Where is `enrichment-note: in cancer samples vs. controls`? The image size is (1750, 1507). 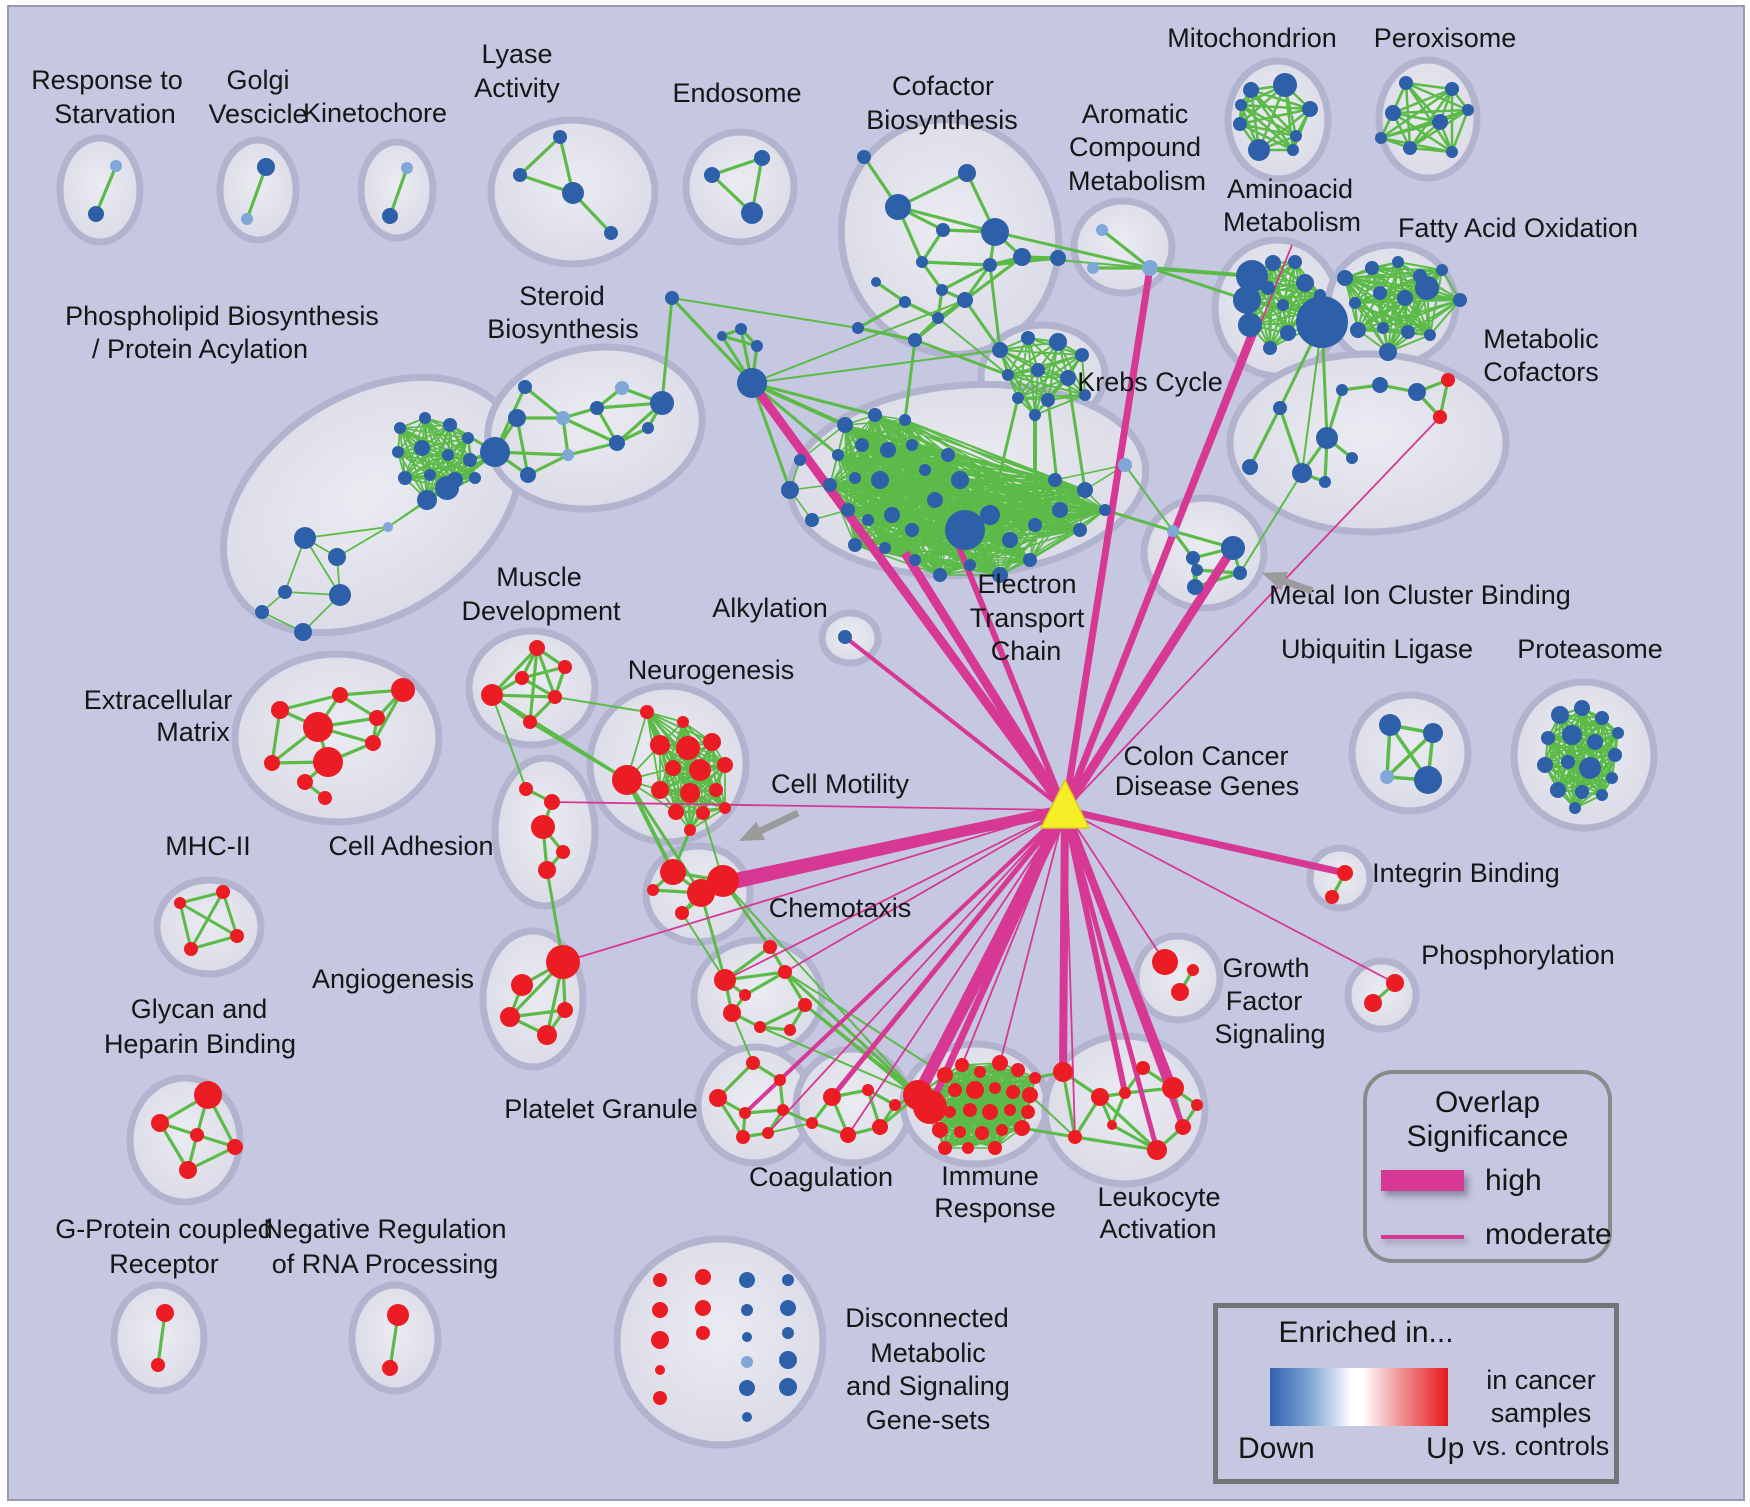
enrichment-note: in cancer samples vs. controls is located at coordinates (1541, 1413).